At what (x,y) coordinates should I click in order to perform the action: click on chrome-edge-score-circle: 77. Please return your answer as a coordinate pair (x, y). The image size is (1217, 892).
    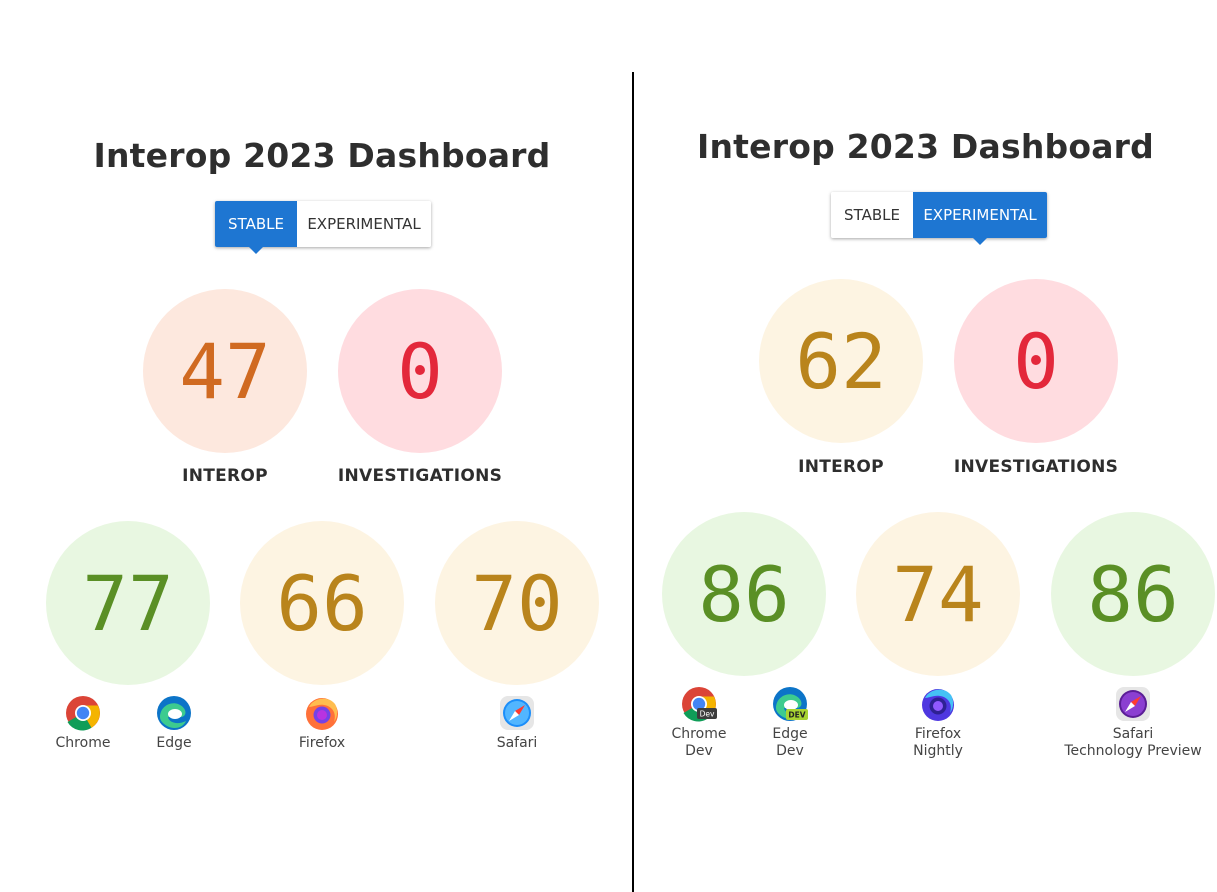
    Looking at the image, I should click on (128, 603).